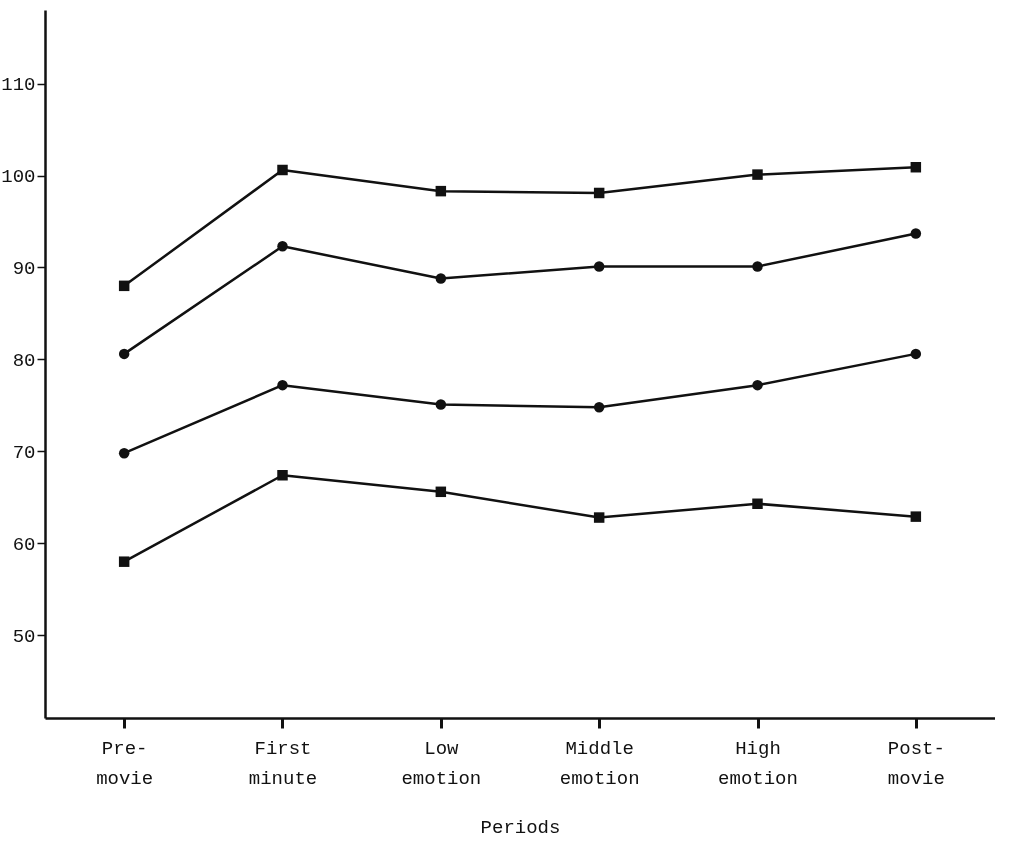 This screenshot has width=1010, height=863. I want to click on y-tick-label: 110, so click(18, 85).